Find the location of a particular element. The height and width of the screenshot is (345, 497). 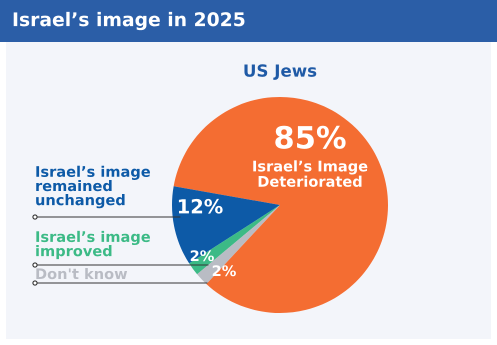

slice-label: Israel’s image improved is located at coordinates (93, 245).